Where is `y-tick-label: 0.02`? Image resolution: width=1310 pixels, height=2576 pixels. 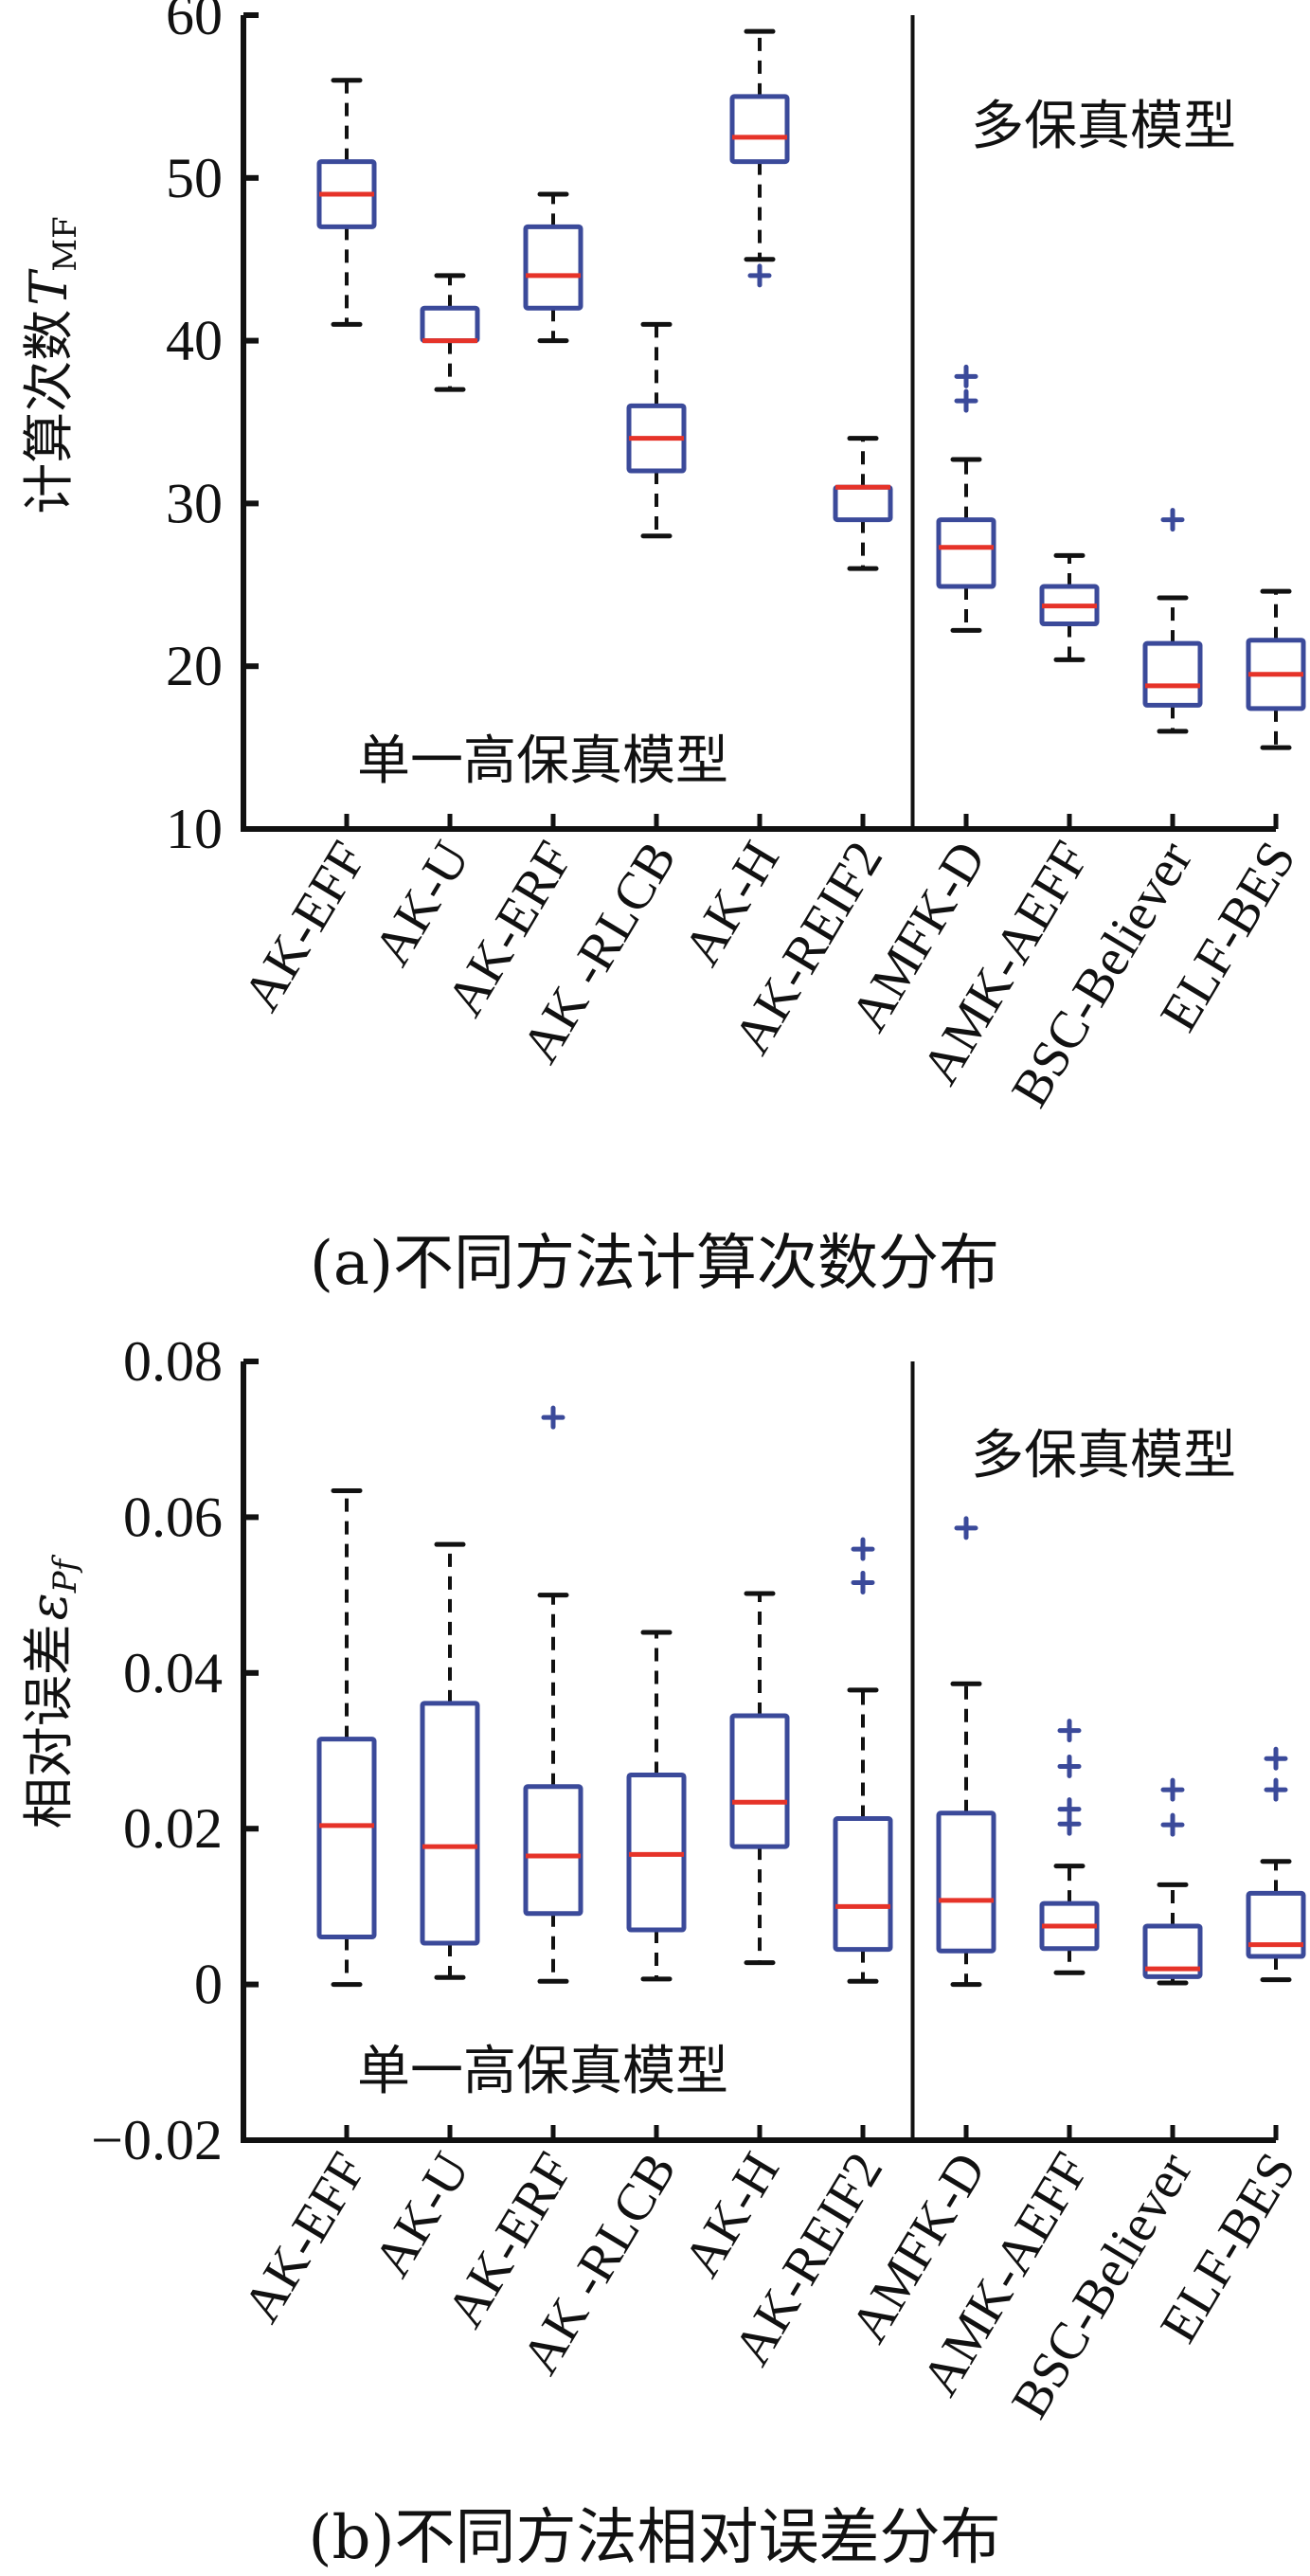
y-tick-label: 0.02 is located at coordinates (173, 1828).